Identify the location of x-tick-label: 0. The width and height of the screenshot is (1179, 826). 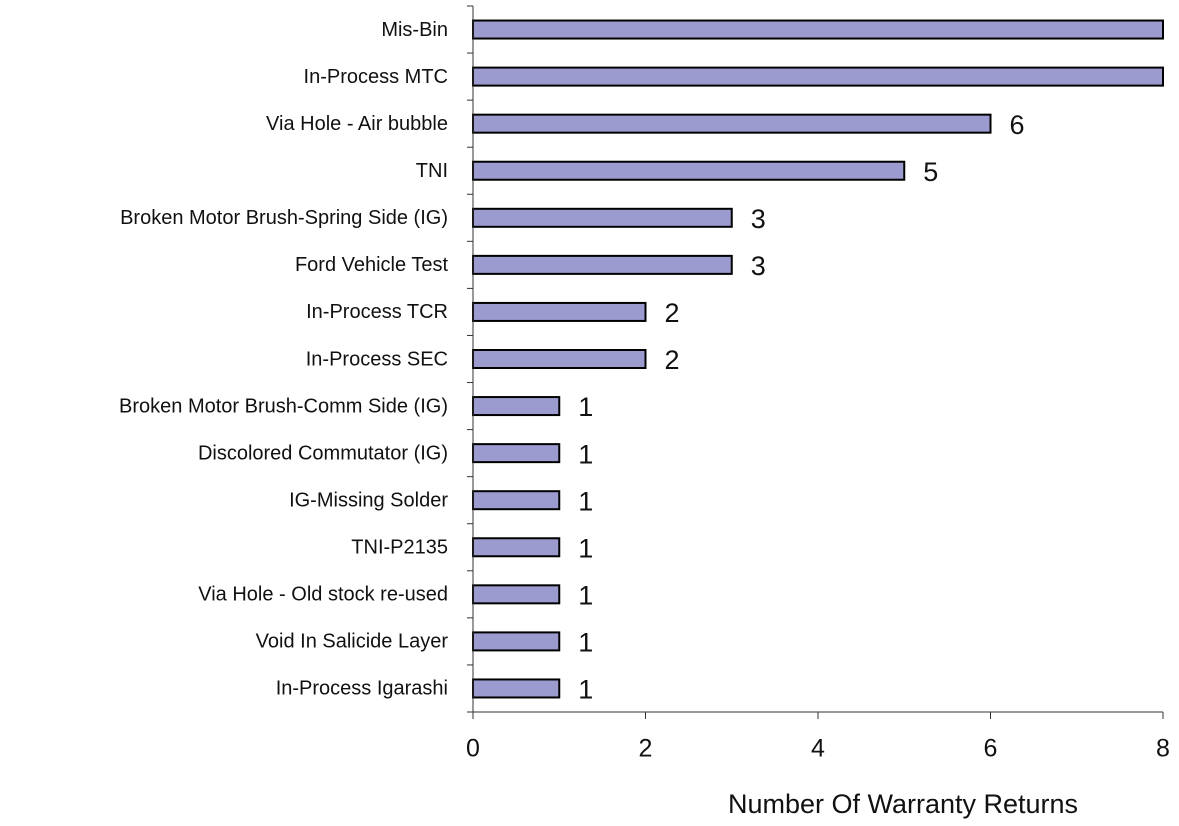
(473, 749).